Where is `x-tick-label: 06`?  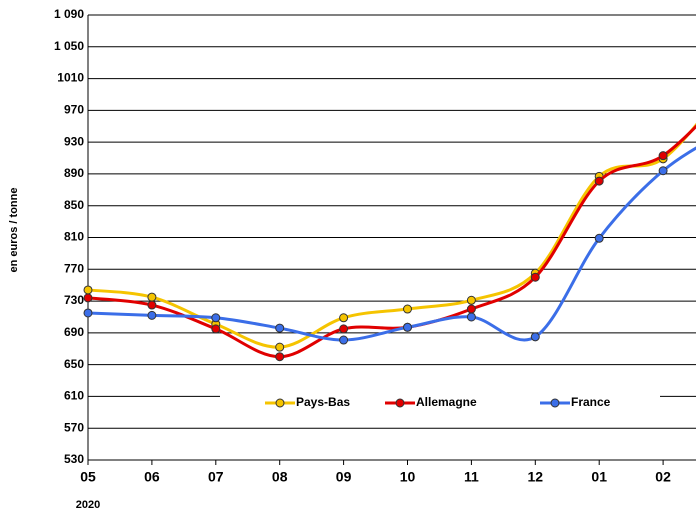
x-tick-label: 06 is located at coordinates (152, 477).